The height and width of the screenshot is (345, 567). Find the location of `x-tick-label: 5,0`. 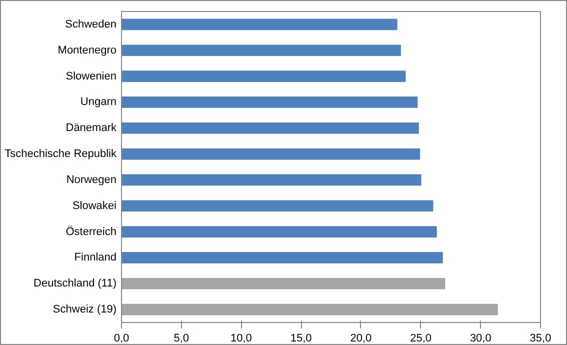

x-tick-label: 5,0 is located at coordinates (182, 338).